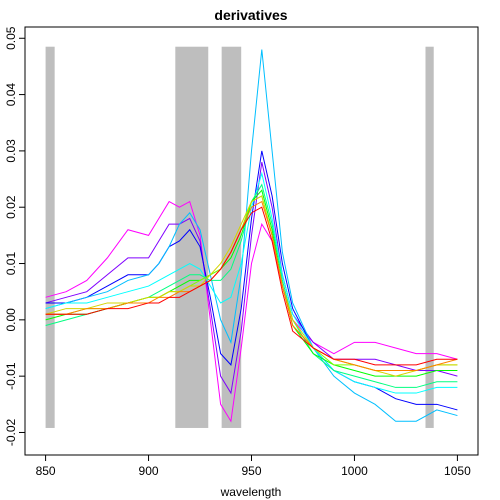 Image resolution: width=500 pixels, height=500 pixels. What do you see at coordinates (46, 471) in the screenshot?
I see `x-tick-label: 850` at bounding box center [46, 471].